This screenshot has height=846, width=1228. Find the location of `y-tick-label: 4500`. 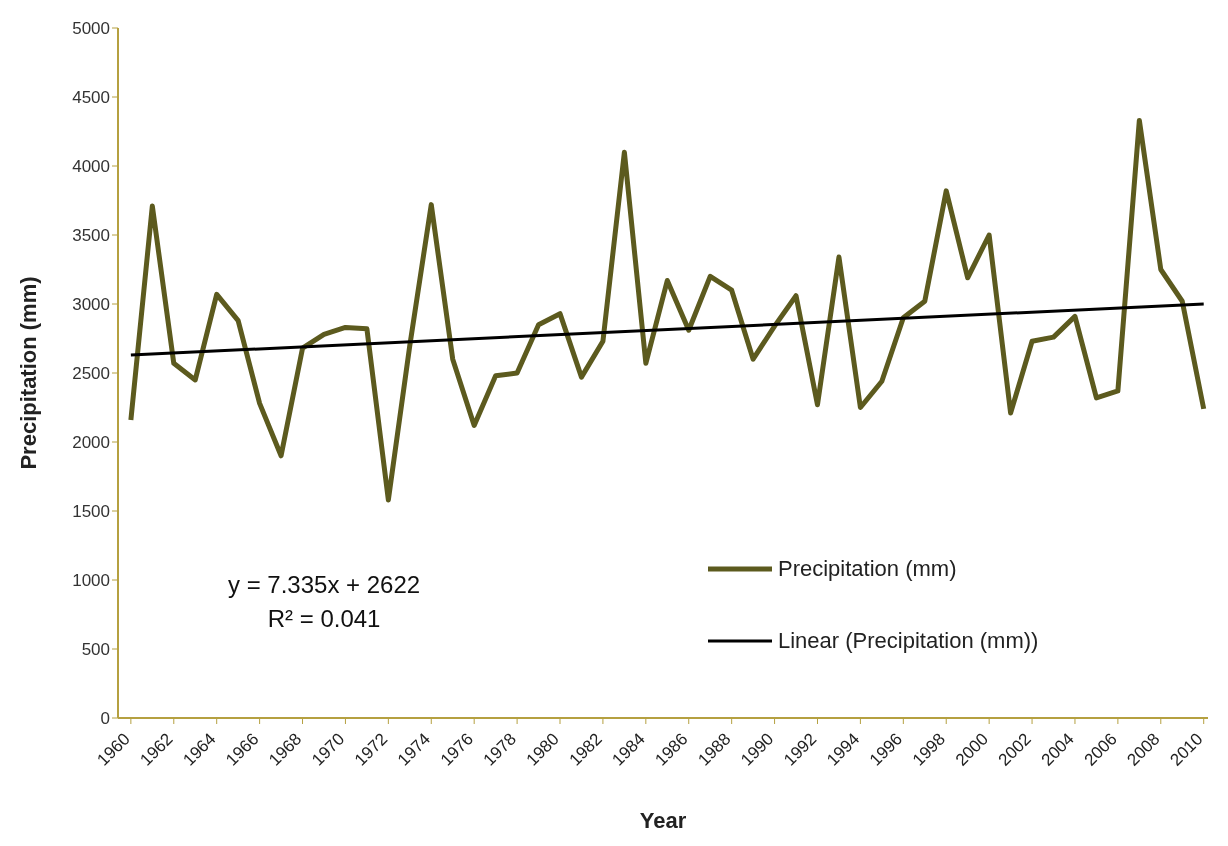

y-tick-label: 4500 is located at coordinates (91, 98).